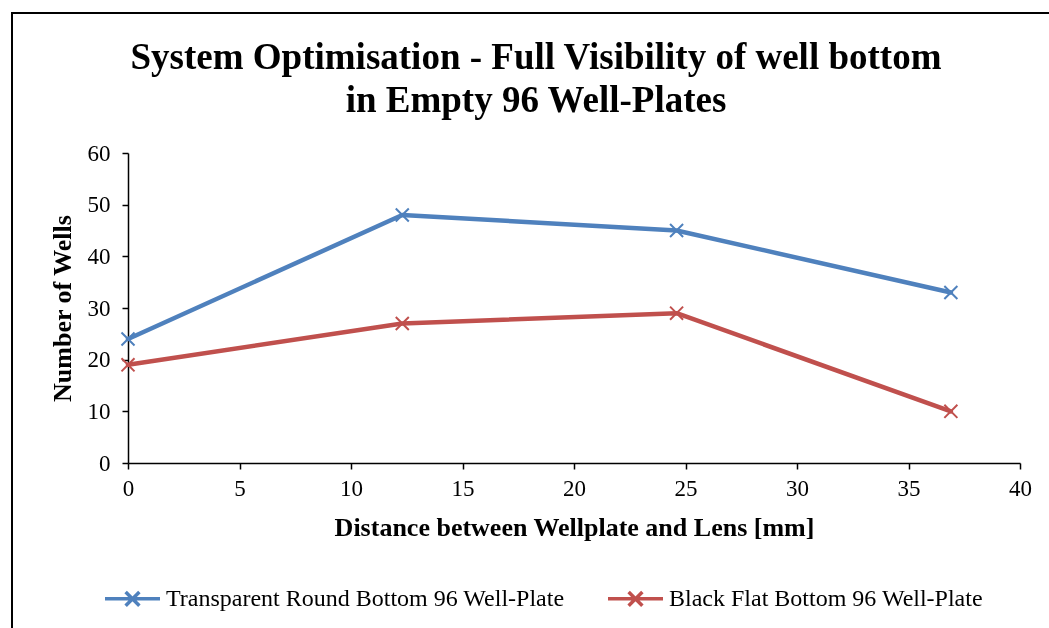 This screenshot has width=1049, height=628. What do you see at coordinates (99, 308) in the screenshot?
I see `y-tick-label: 30` at bounding box center [99, 308].